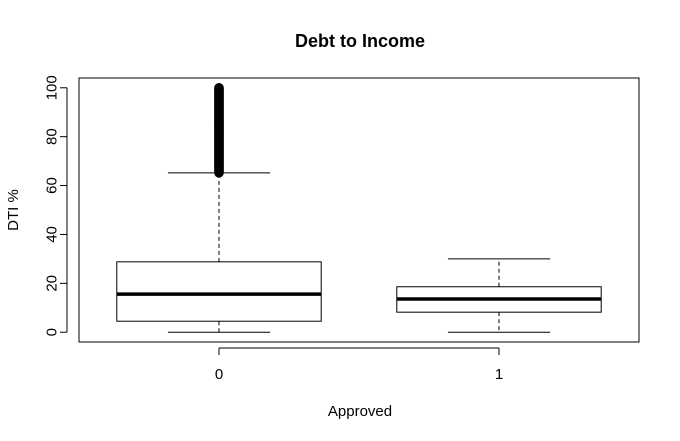 Image resolution: width=680 pixels, height=441 pixels. Describe the element at coordinates (56, 205) in the screenshot. I see `y-axis: 0 20 40 60 80 100` at that location.